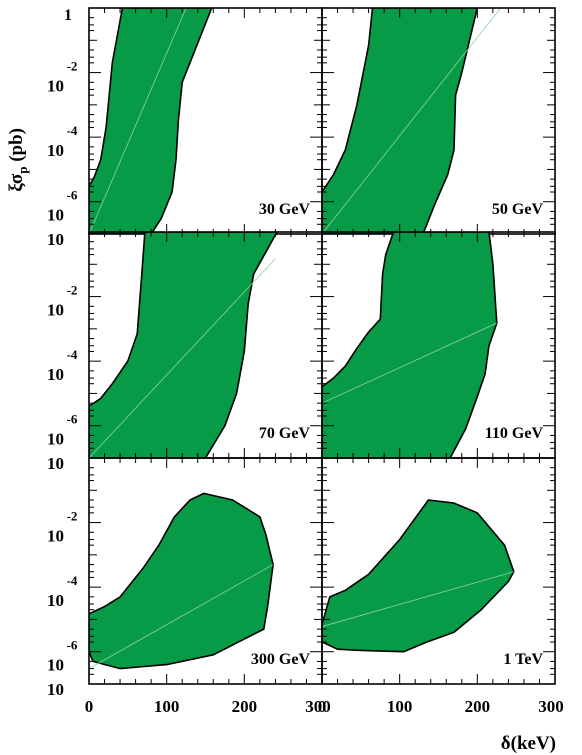  I want to click on y-axis-title-main: ξσ, so click(16, 182).